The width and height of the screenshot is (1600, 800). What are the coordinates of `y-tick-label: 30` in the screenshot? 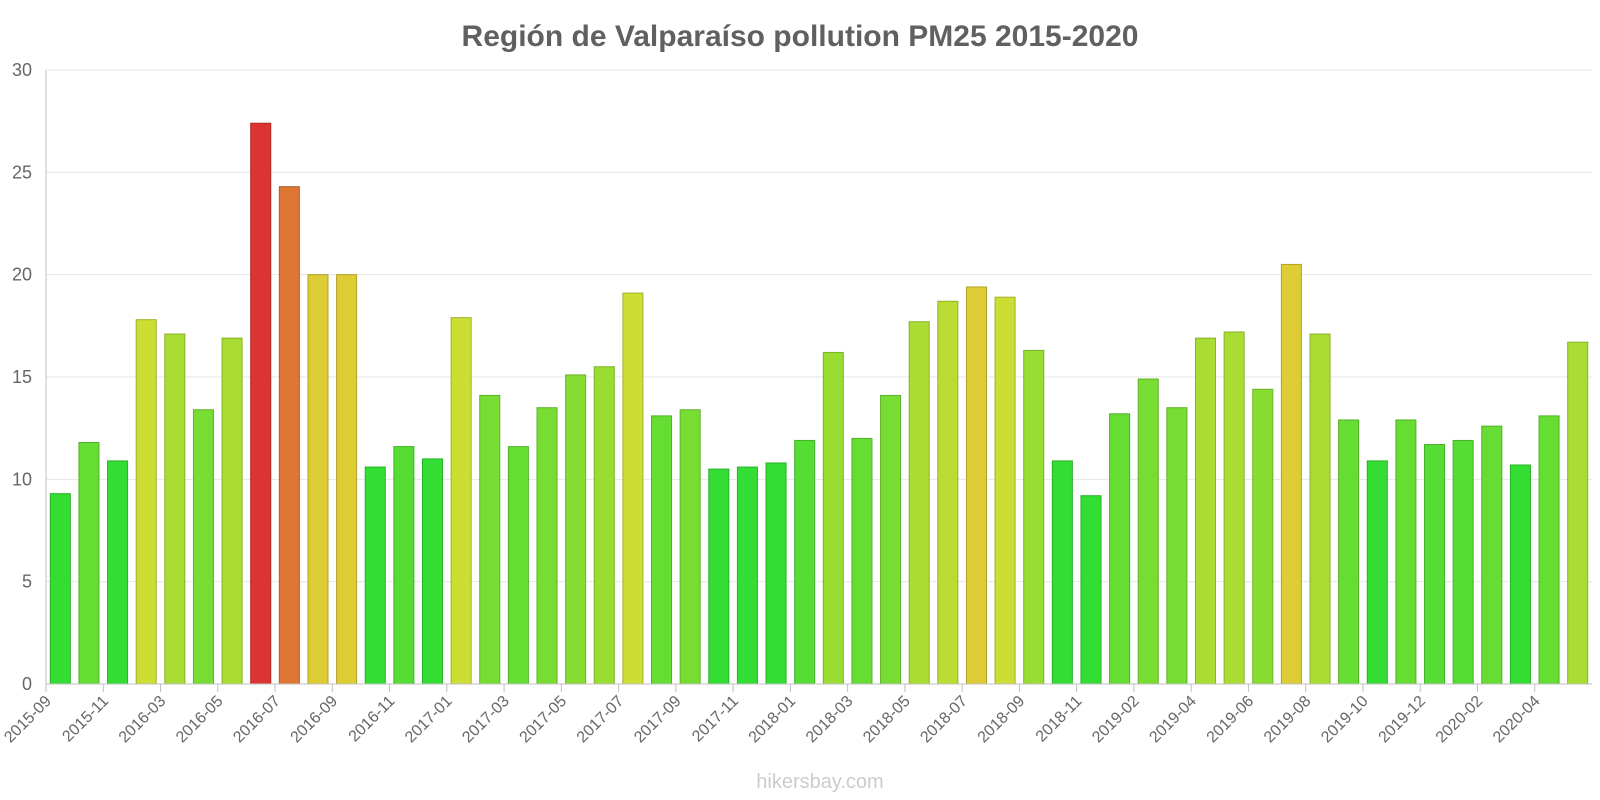 It's located at (22, 70).